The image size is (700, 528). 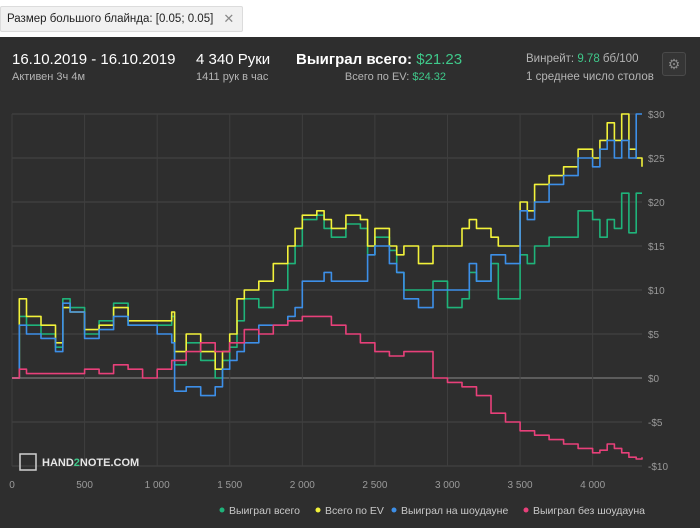 What do you see at coordinates (28, 462) in the screenshot?
I see `watermark-logo` at bounding box center [28, 462].